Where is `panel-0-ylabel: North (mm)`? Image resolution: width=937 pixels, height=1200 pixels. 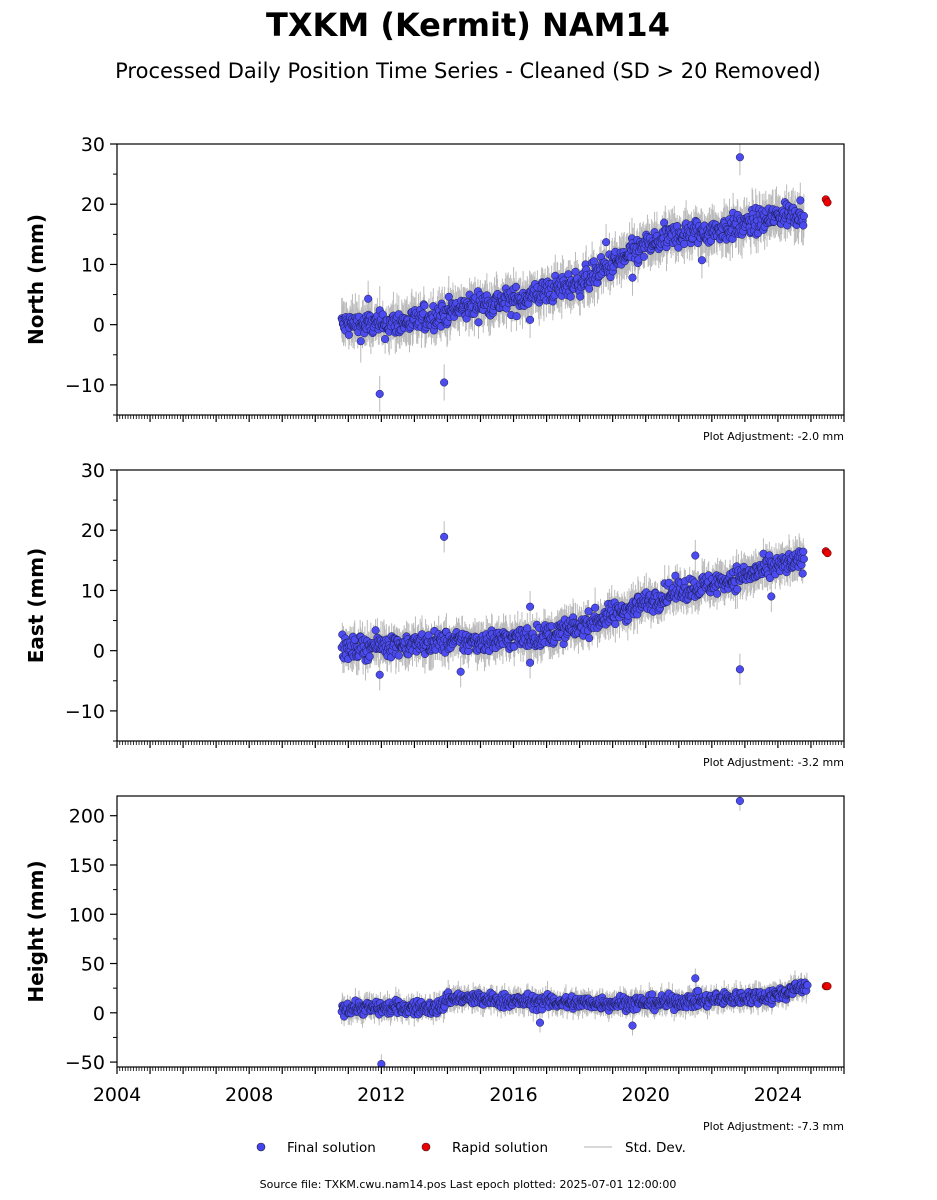
panel-0-ylabel: North (mm) is located at coordinates (36, 279).